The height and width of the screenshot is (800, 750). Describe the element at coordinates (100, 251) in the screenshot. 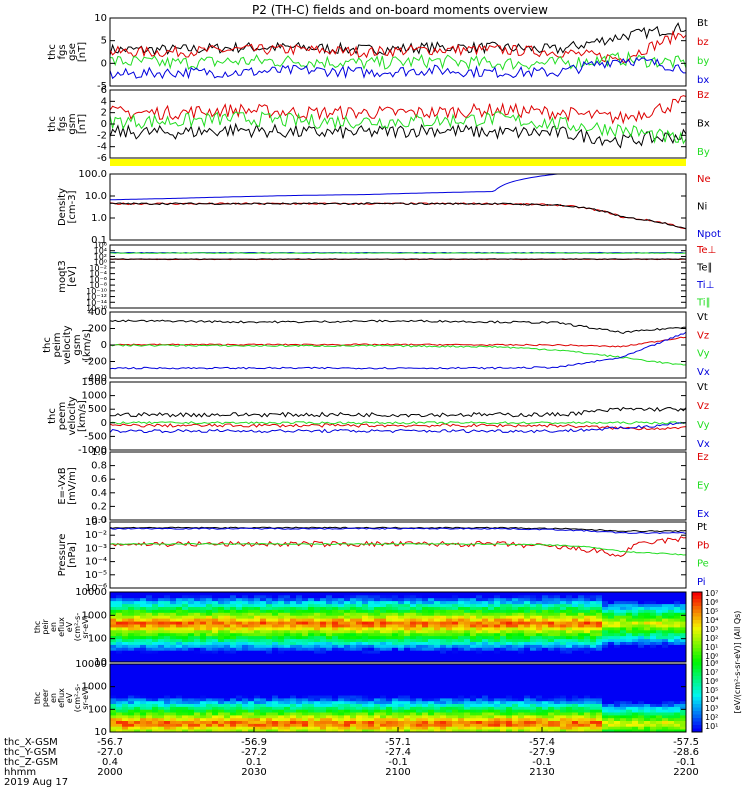

I see `y-tick-label: 10⁴` at that location.